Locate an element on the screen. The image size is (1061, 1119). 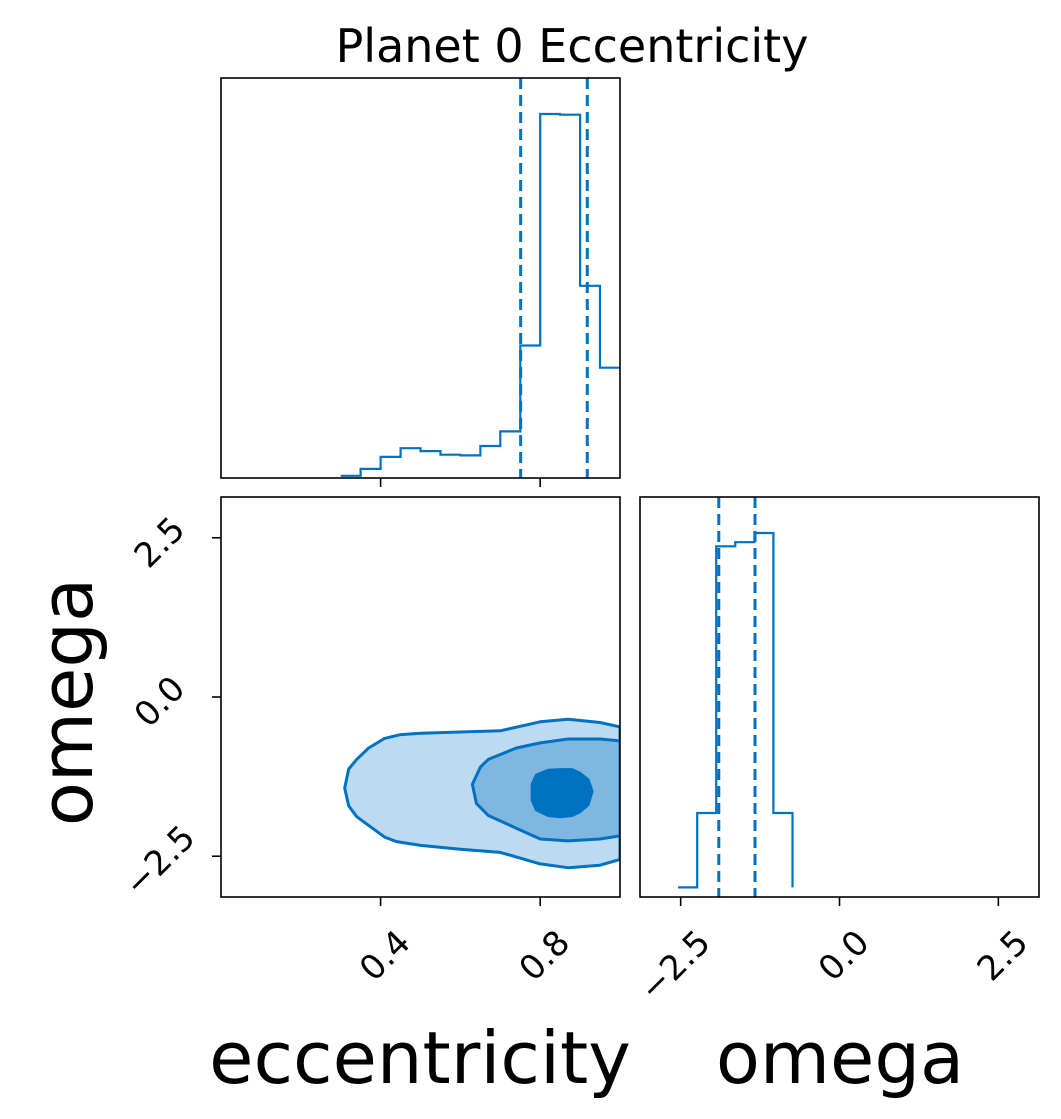
x-axis-label-omega: omega is located at coordinates (840, 1058).